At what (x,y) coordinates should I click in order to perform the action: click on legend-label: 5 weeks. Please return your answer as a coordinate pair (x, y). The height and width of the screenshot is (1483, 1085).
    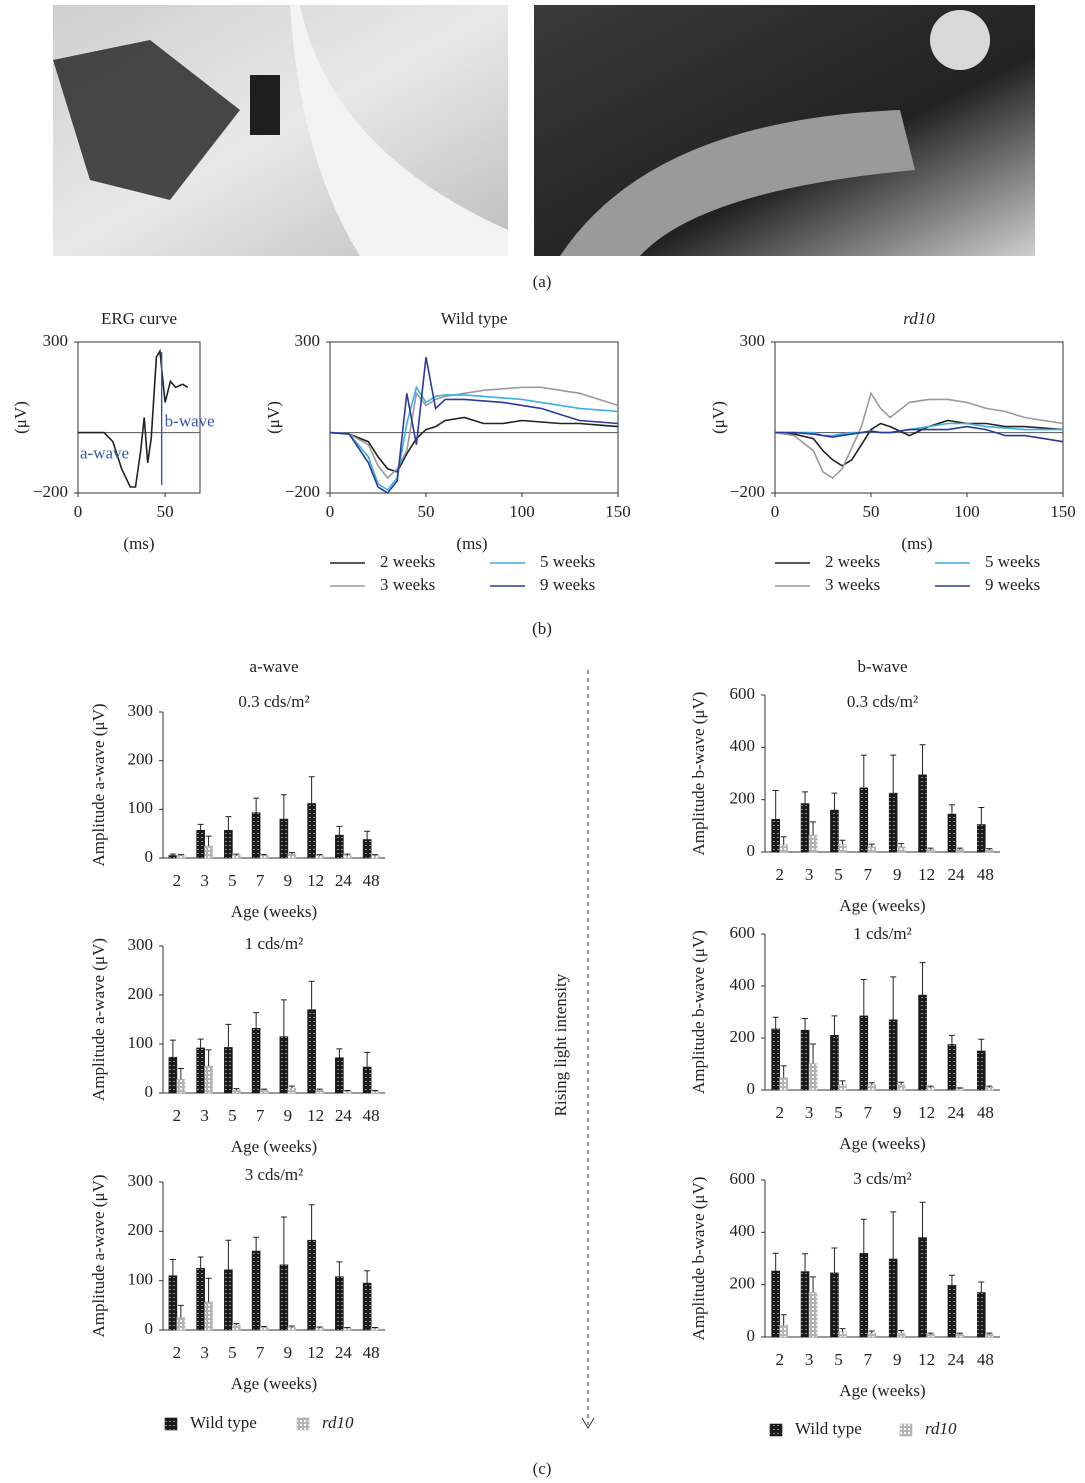
    Looking at the image, I should click on (567, 561).